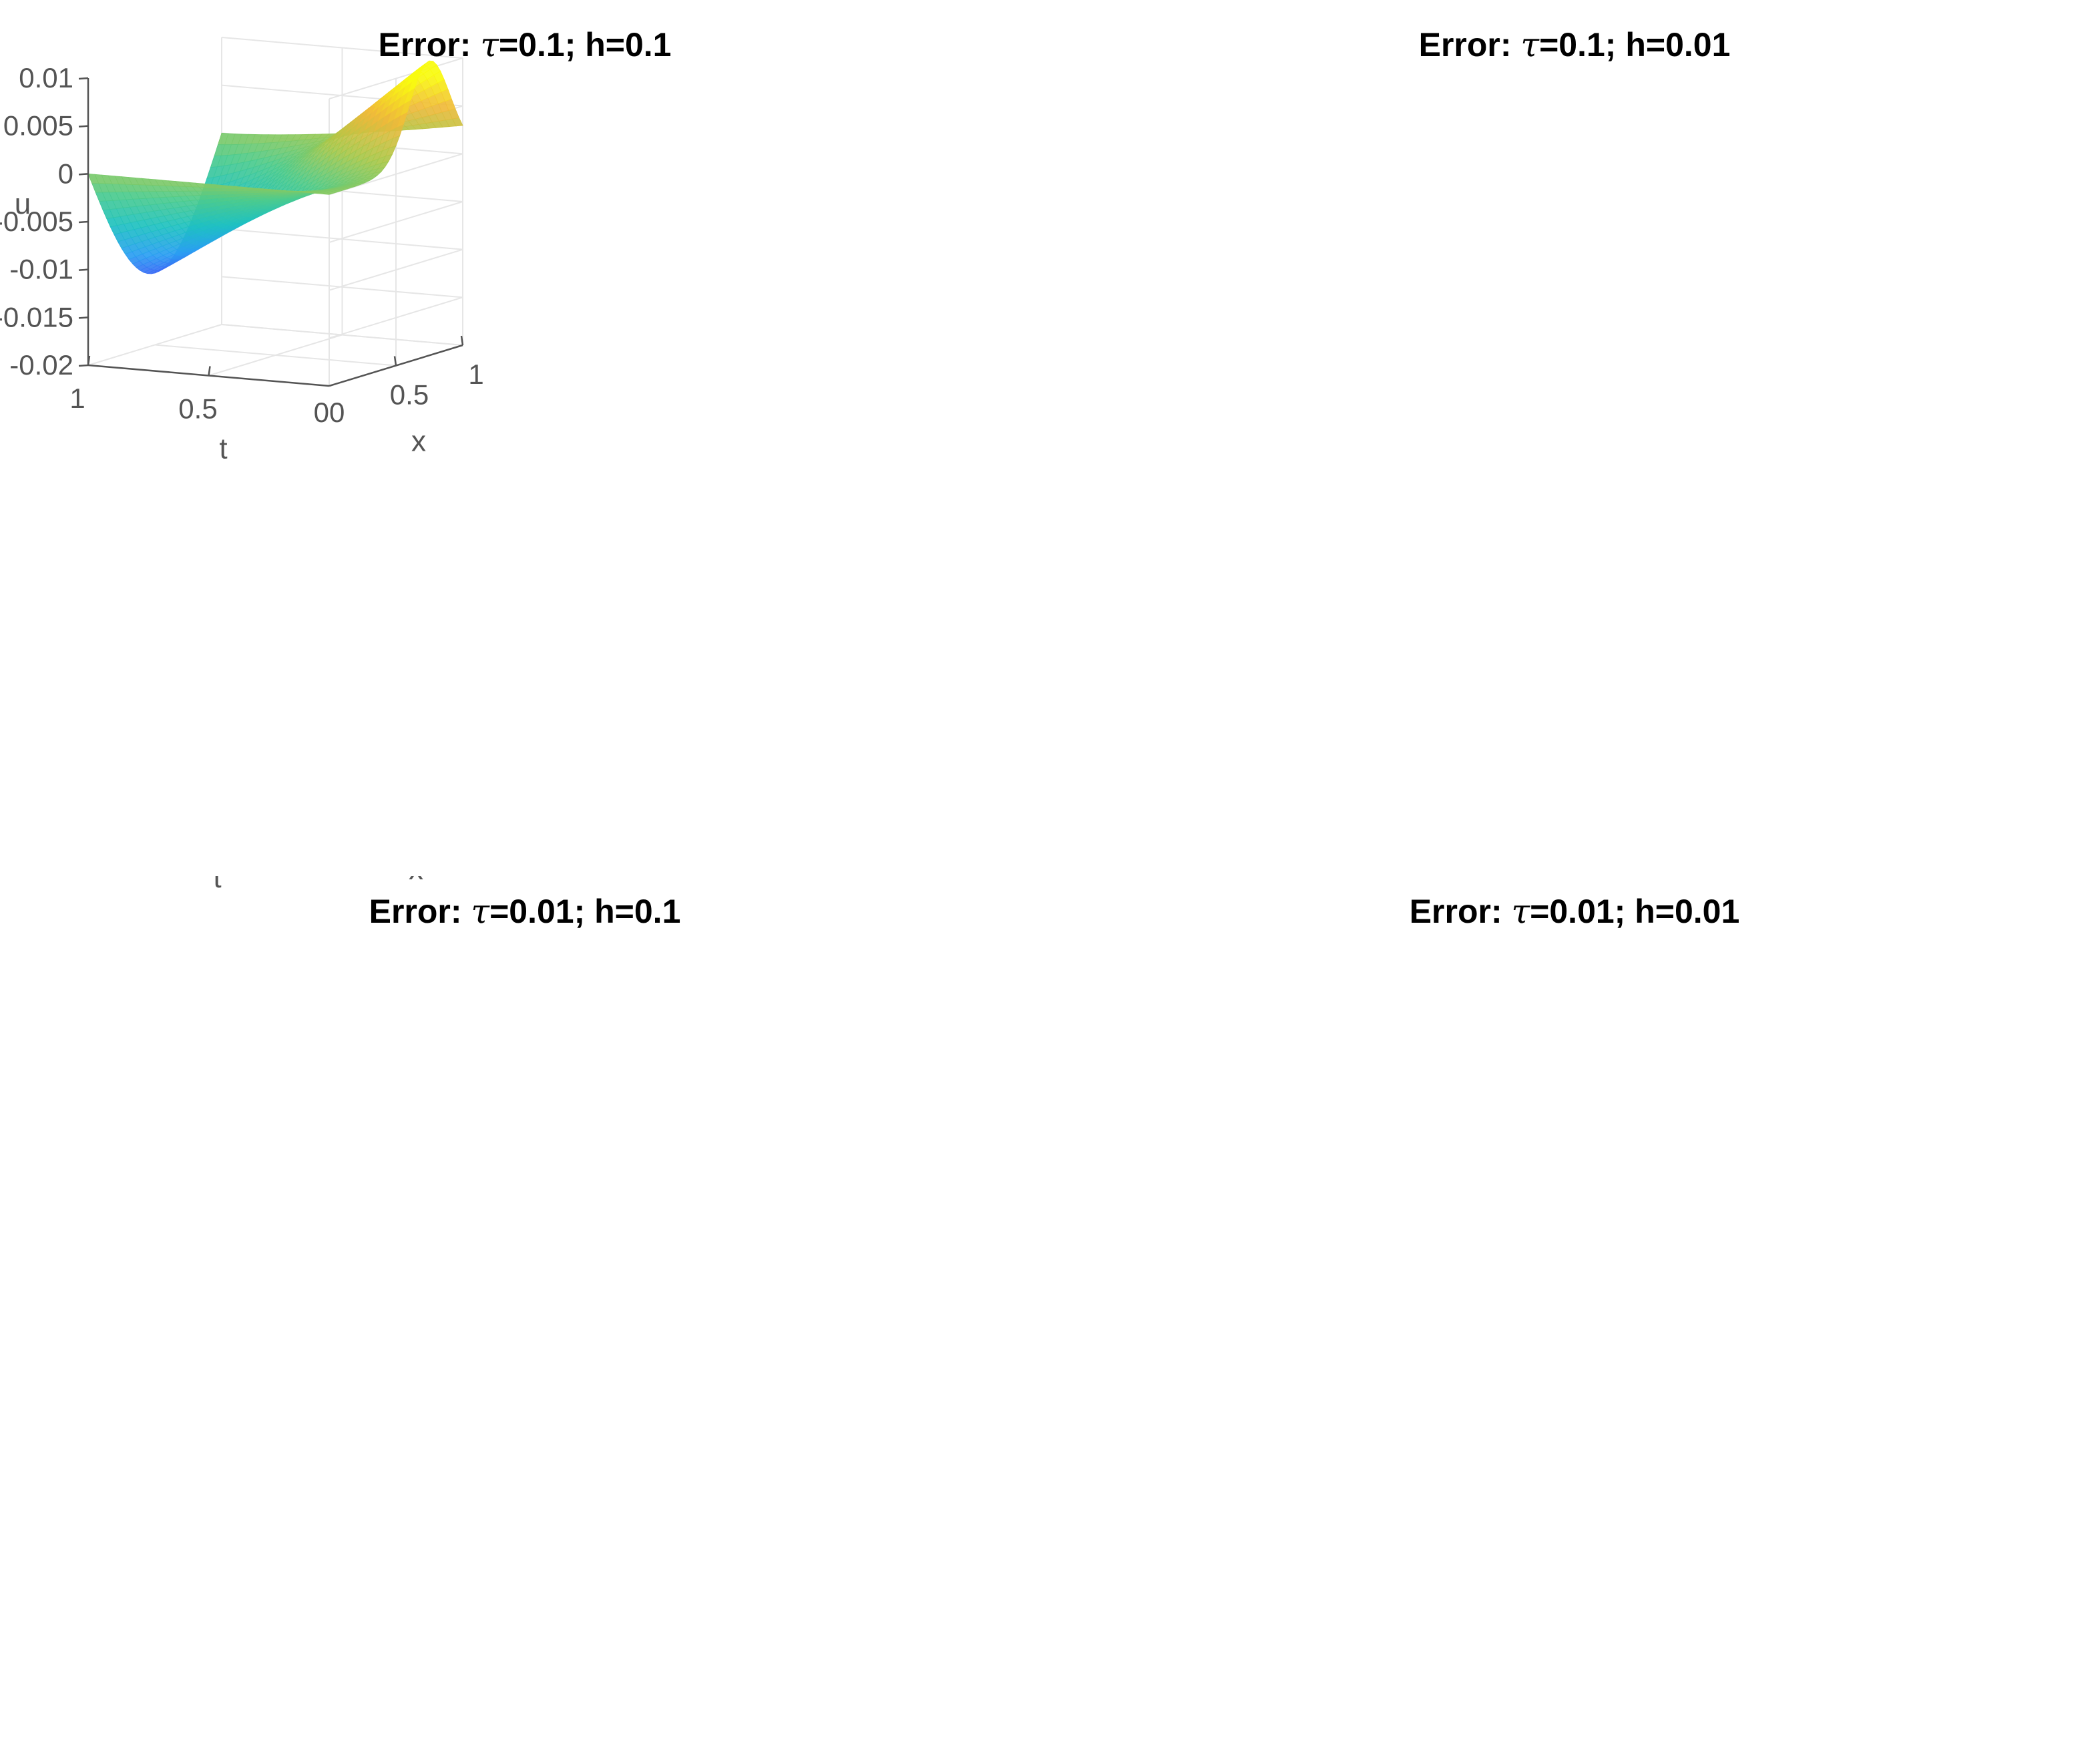  What do you see at coordinates (77, 398) in the screenshot?
I see `t-tick-label: 1` at bounding box center [77, 398].